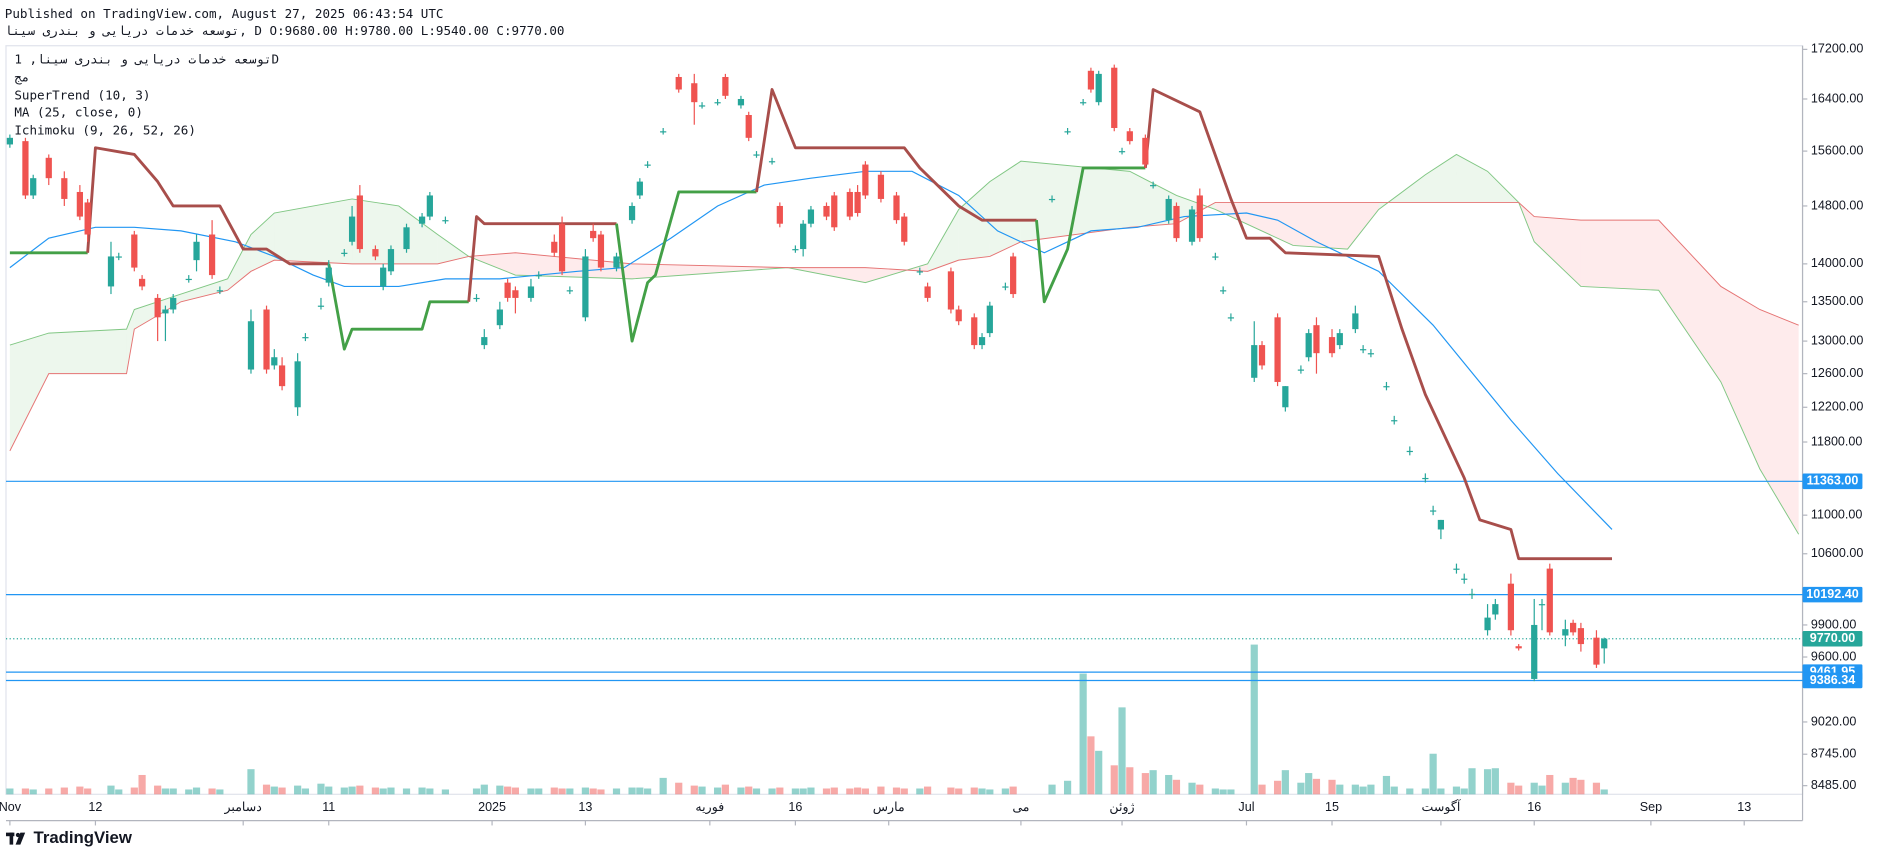 This screenshot has width=1878, height=858. What do you see at coordinates (1332, 807) in the screenshot?
I see `x-tick-label: 15` at bounding box center [1332, 807].